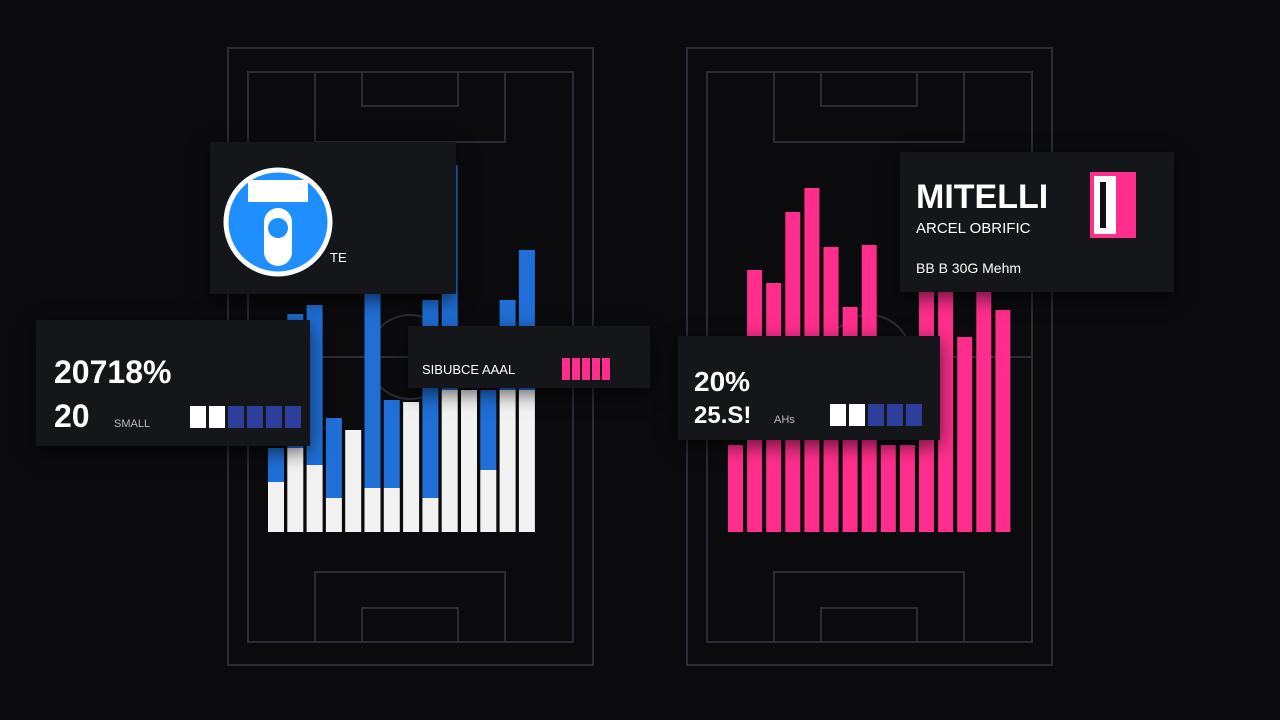 Image resolution: width=1280 pixels, height=720 pixels. I want to click on team-card: MITELLI ARCEL OBRIFIC BB B 30G Mehm, so click(1037, 222).